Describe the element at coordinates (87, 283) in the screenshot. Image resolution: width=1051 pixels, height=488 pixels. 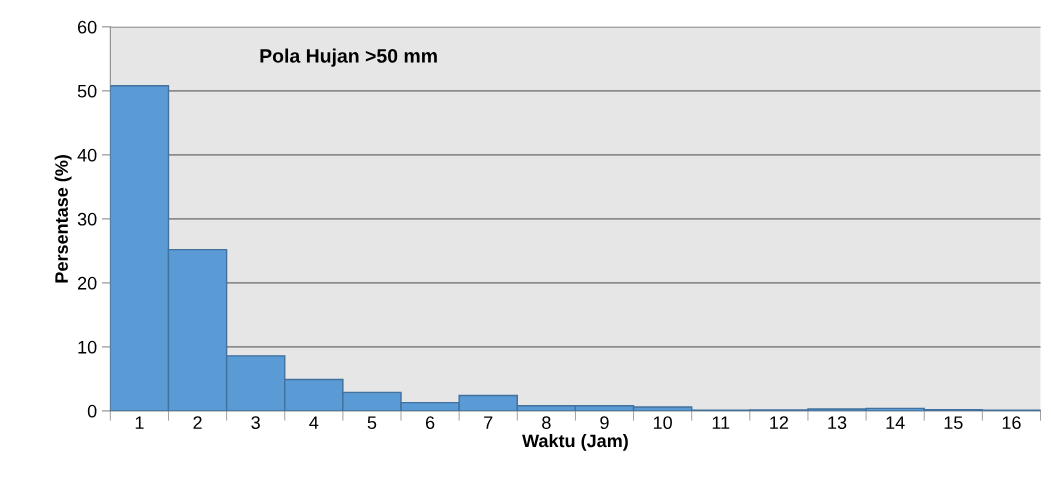
I see `y-tick-label: 20` at that location.